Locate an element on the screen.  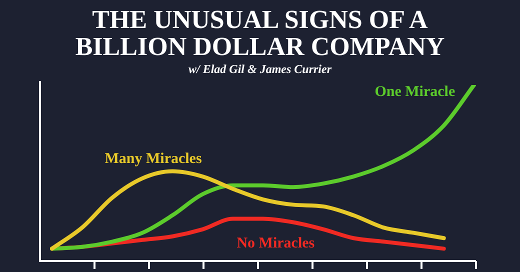
series-label: Many Miracles is located at coordinates (153, 158).